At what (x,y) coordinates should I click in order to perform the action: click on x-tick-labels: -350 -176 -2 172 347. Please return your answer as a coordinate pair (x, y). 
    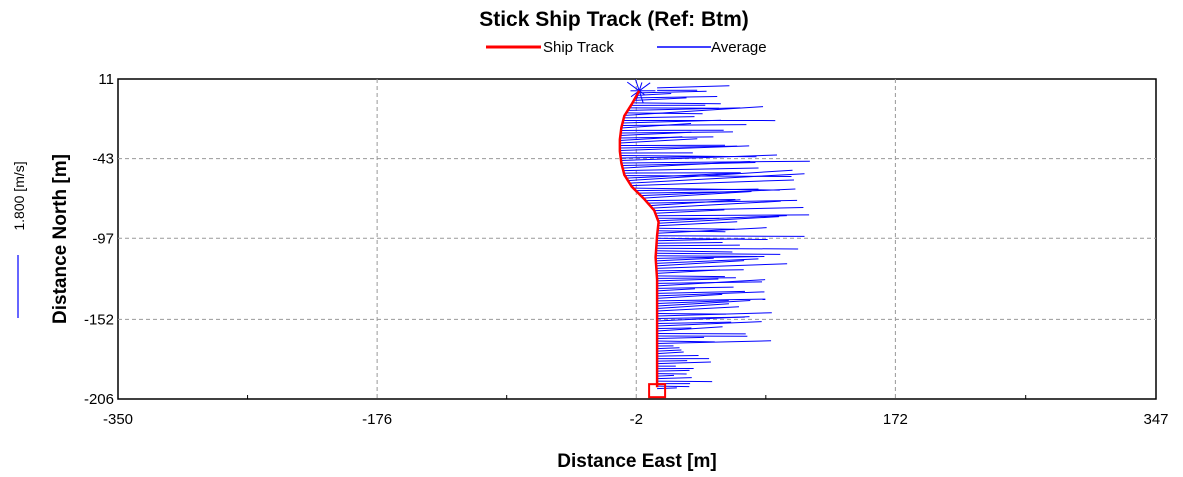
    Looking at the image, I should click on (636, 419).